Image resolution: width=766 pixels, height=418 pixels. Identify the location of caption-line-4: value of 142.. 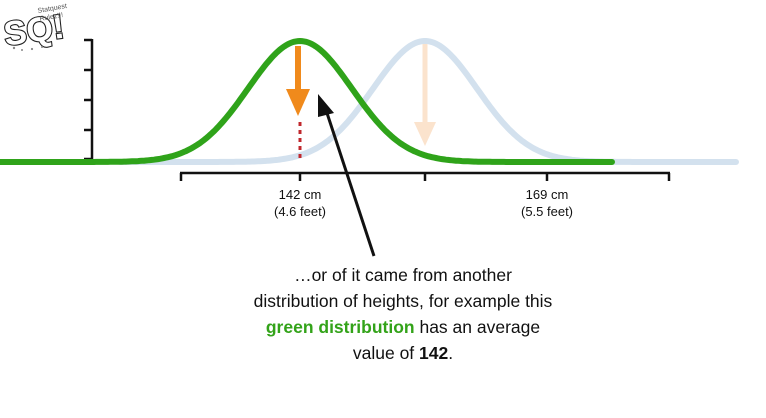
(403, 353).